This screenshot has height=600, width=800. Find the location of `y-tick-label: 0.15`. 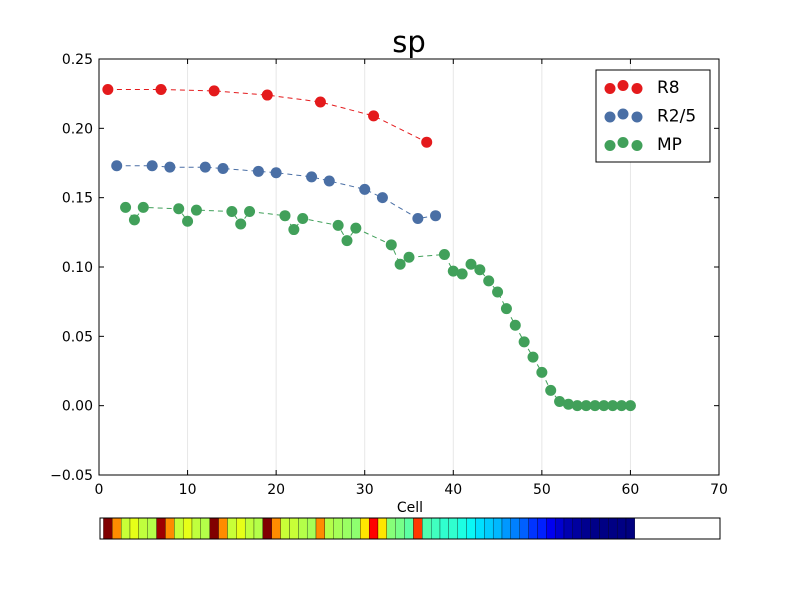

y-tick-label: 0.15 is located at coordinates (77, 199).